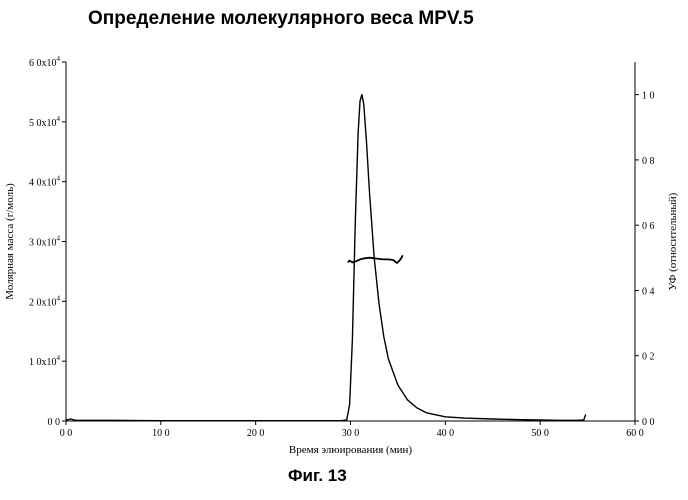 This screenshot has width=688, height=500. What do you see at coordinates (648, 291) in the screenshot?
I see `y2-tick-label: 0 4` at bounding box center [648, 291].